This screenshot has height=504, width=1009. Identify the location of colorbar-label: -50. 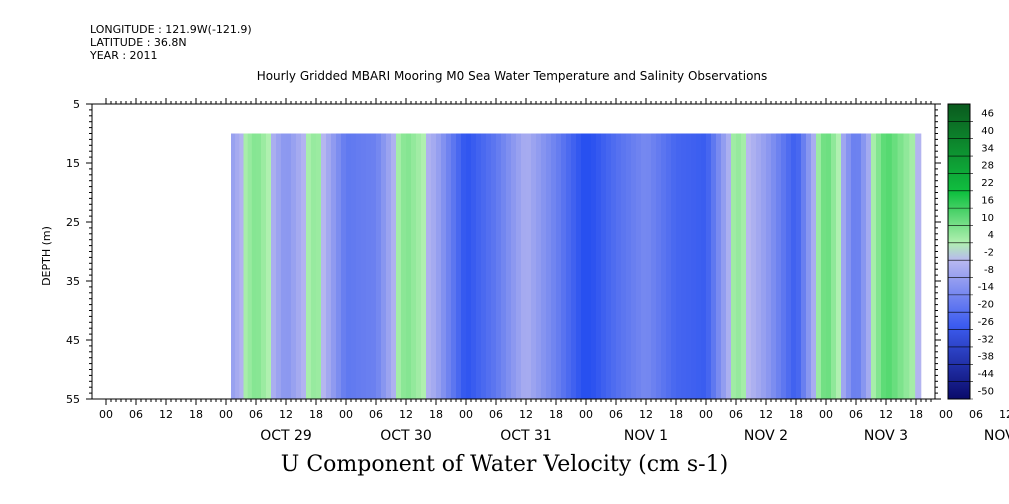
(986, 391).